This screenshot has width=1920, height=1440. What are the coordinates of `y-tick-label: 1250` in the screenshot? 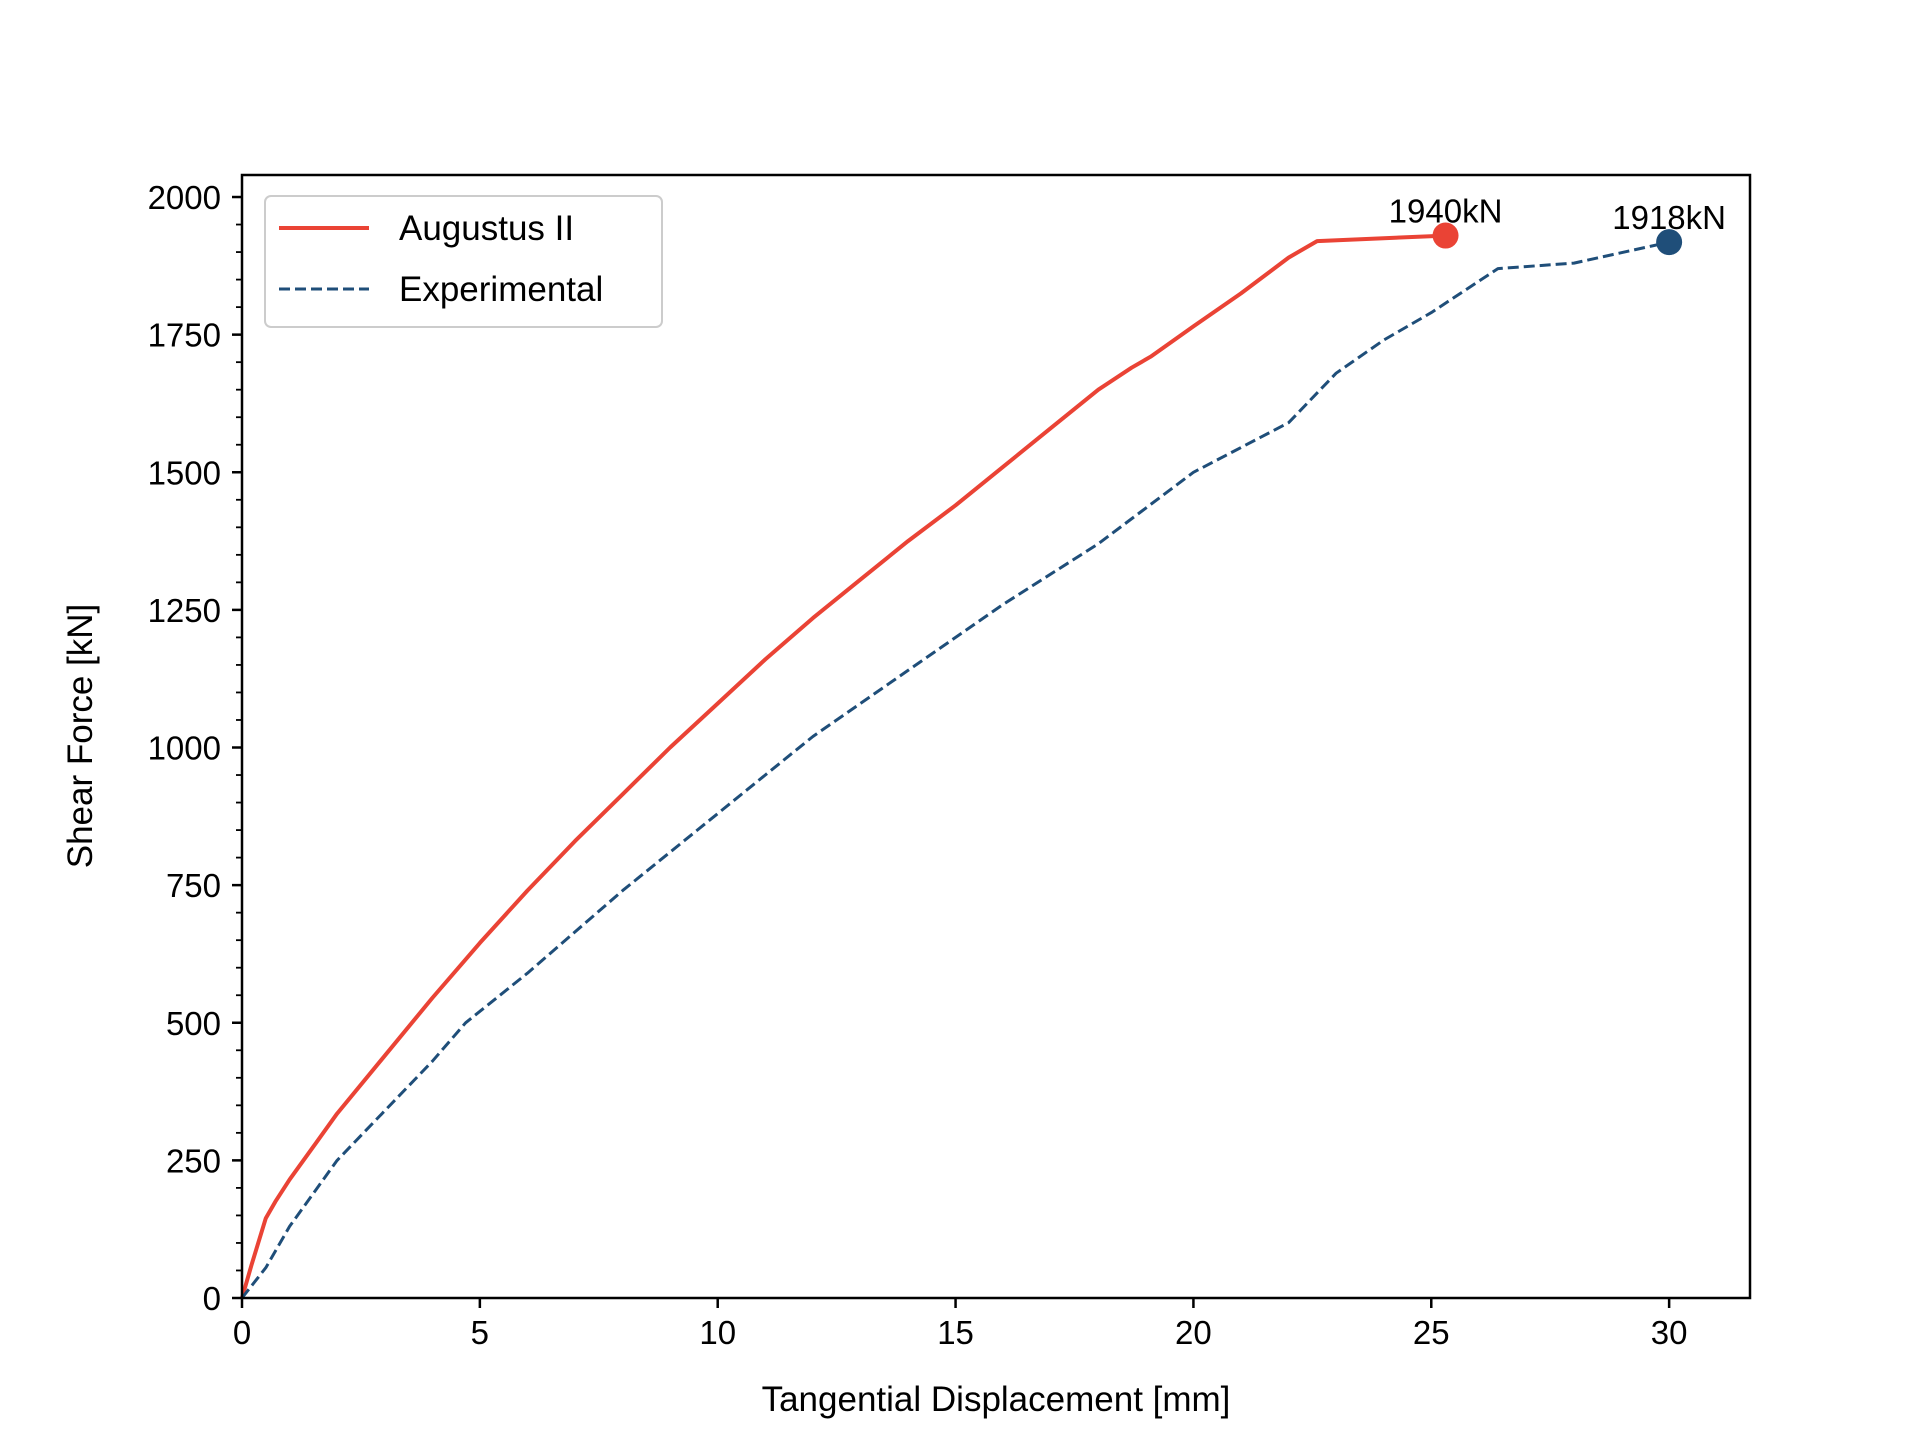 It's located at (184, 610).